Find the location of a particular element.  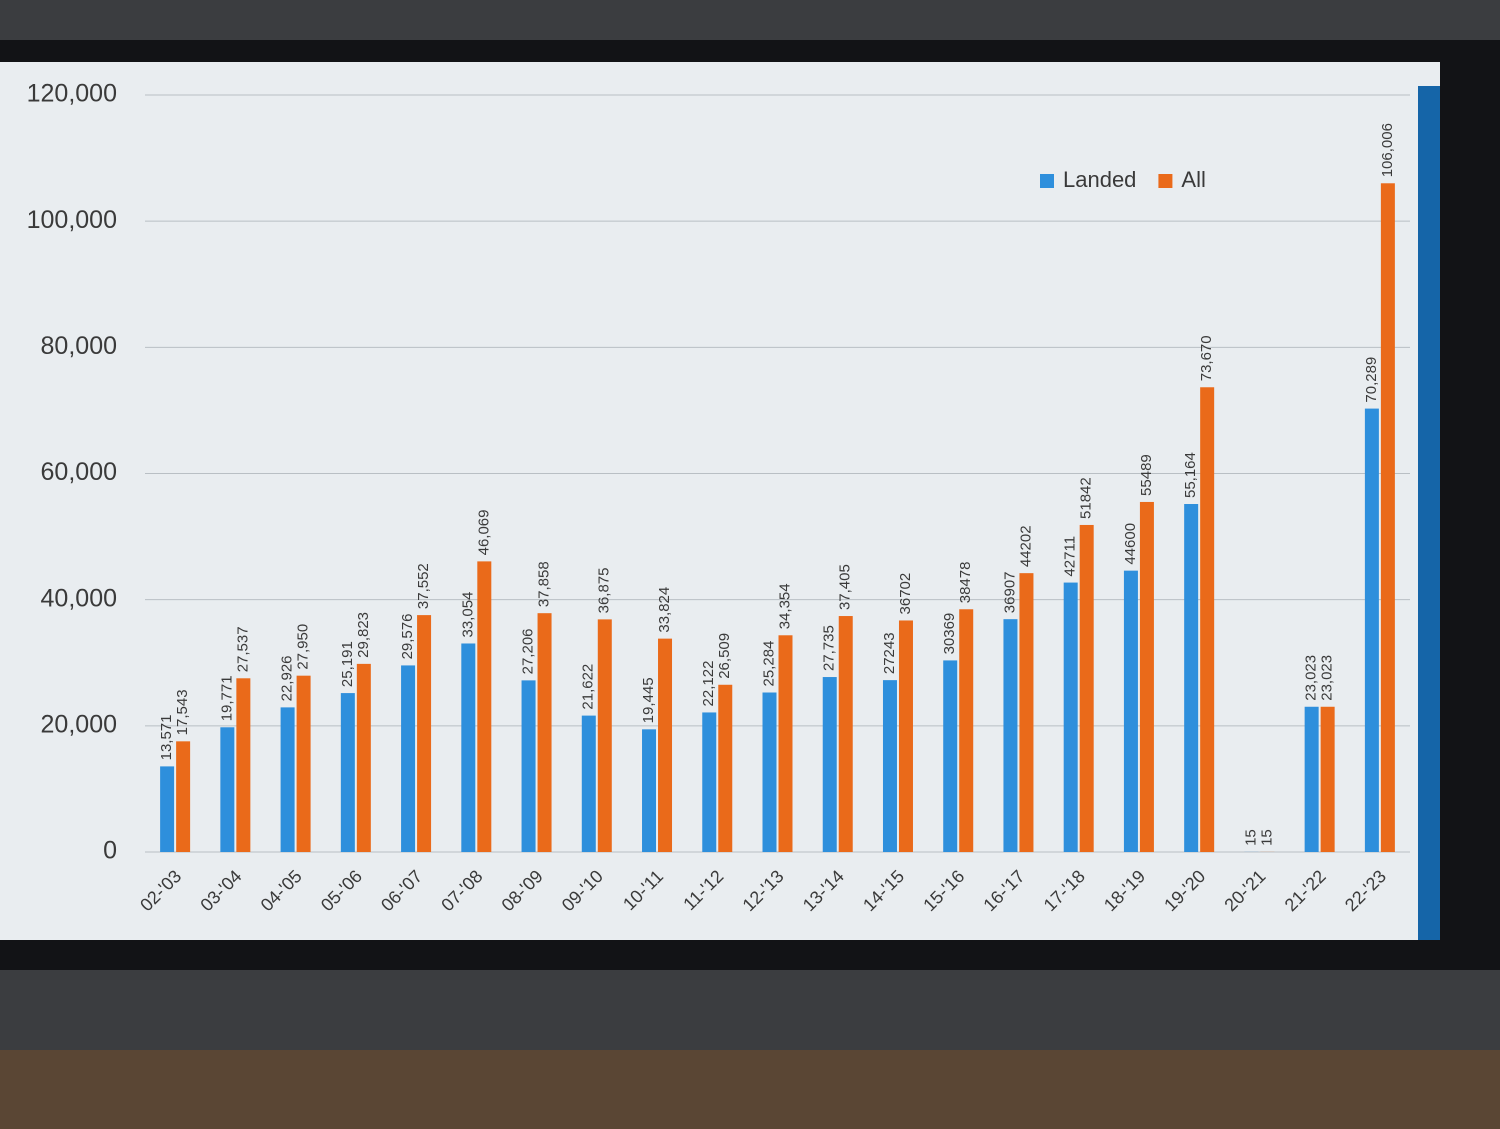

y-tick-label: 120,000 is located at coordinates (72, 94).